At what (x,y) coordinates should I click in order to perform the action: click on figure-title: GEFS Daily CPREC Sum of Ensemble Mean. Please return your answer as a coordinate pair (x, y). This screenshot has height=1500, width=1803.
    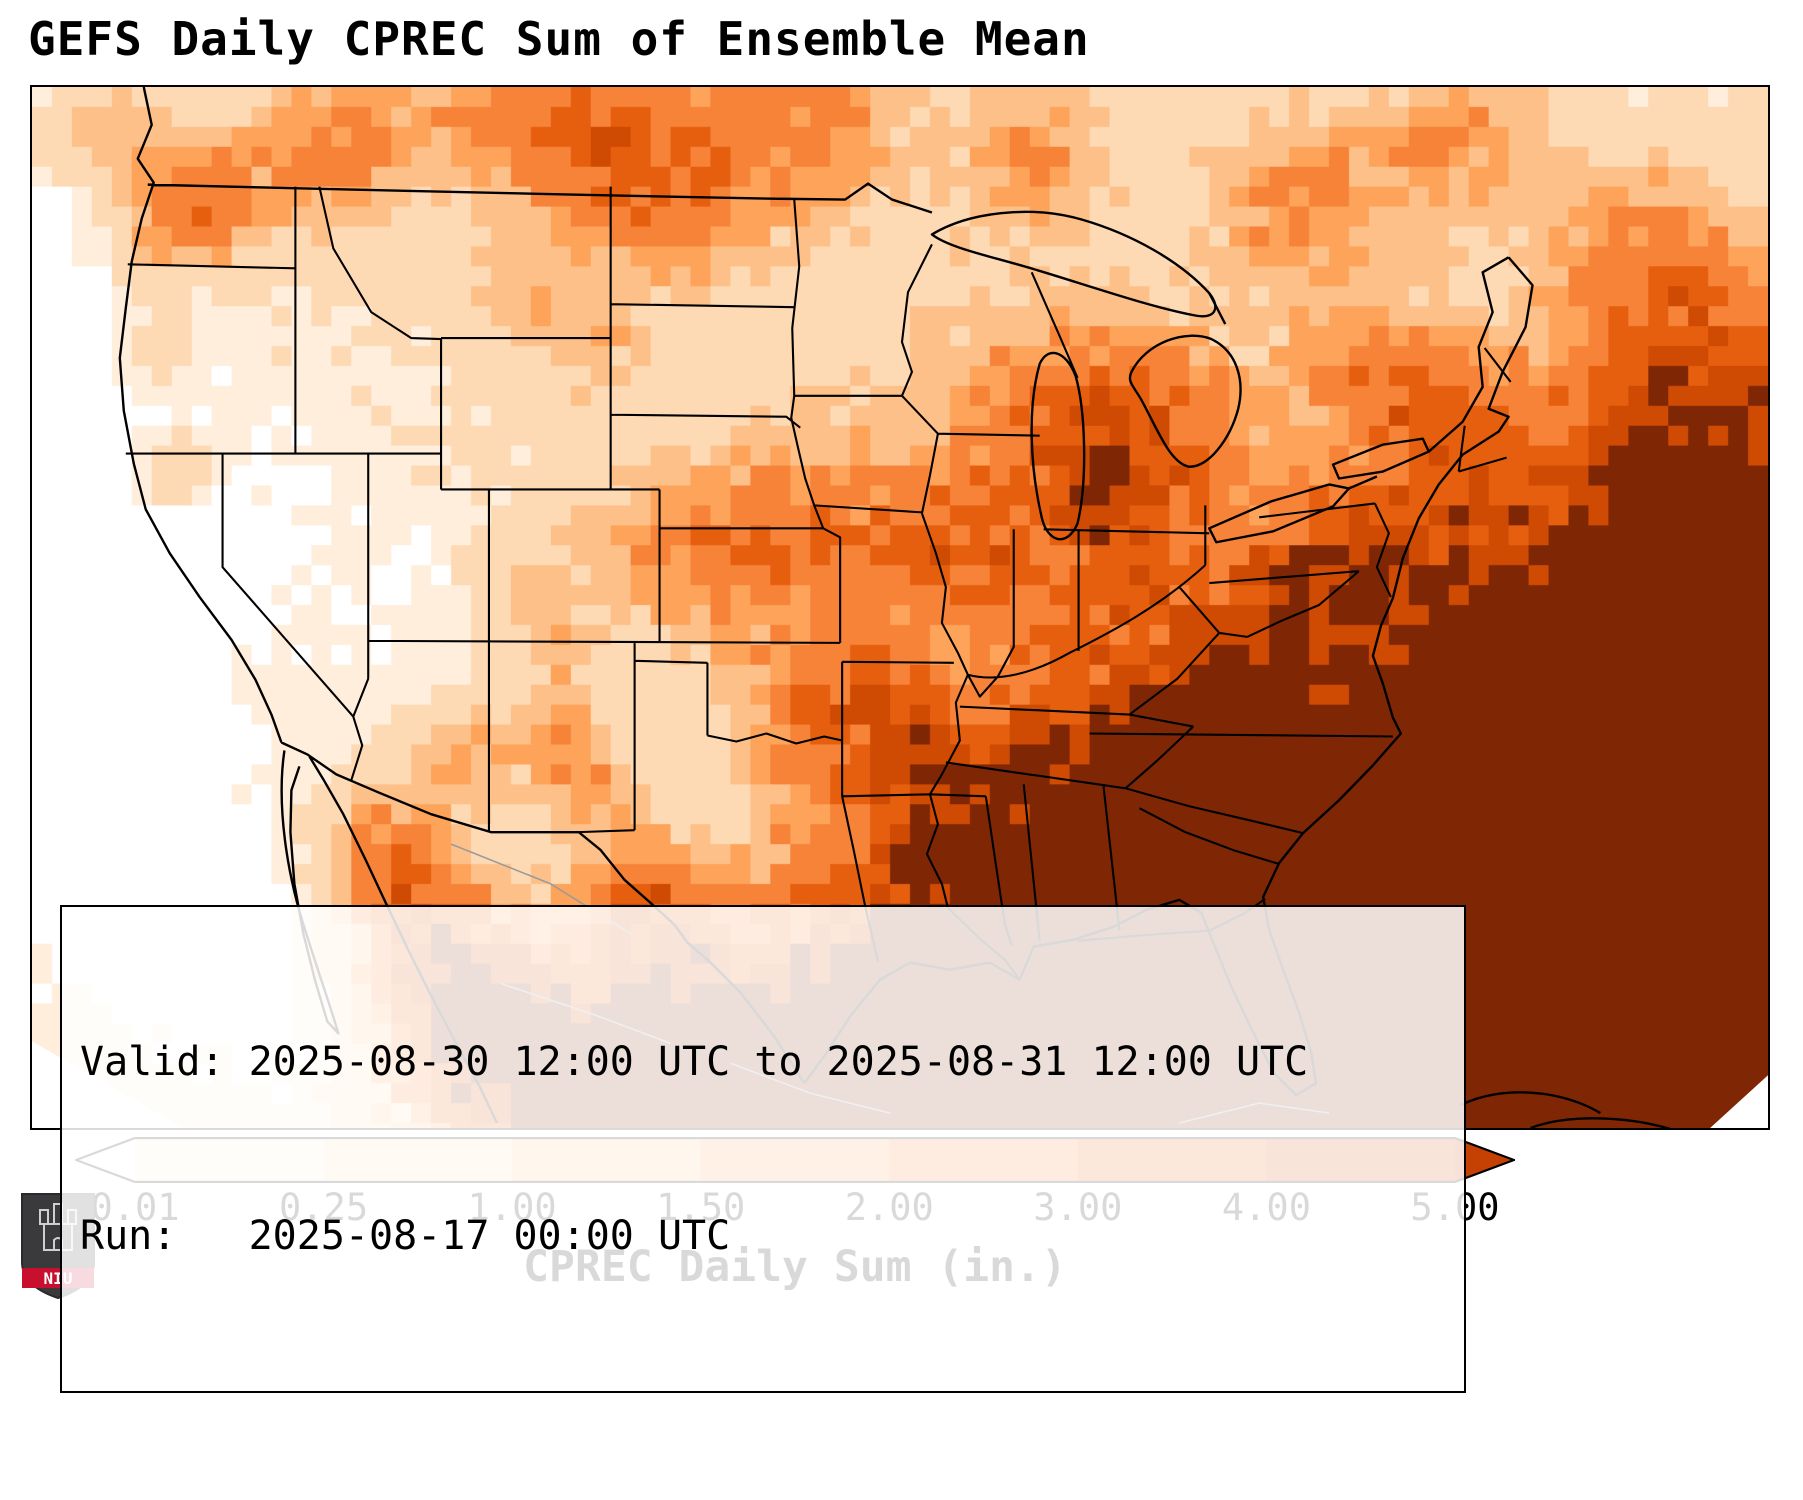
    Looking at the image, I should click on (559, 39).